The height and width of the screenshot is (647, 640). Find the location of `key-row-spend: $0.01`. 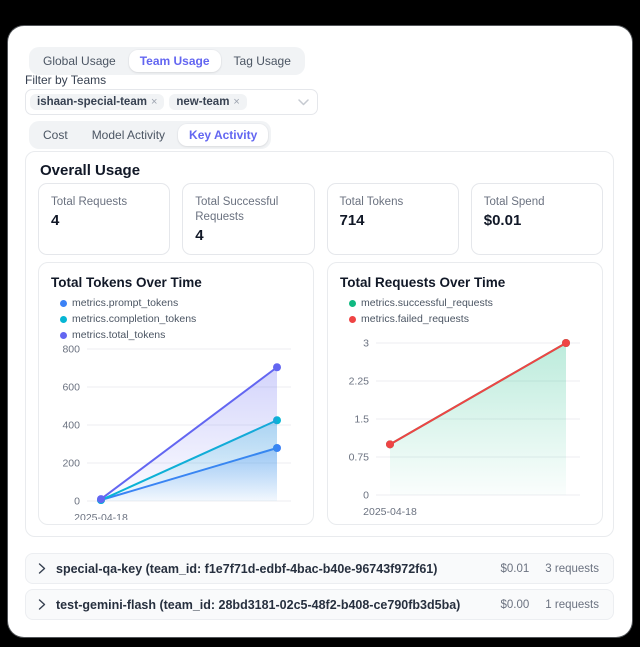

key-row-spend: $0.01 is located at coordinates (515, 568).